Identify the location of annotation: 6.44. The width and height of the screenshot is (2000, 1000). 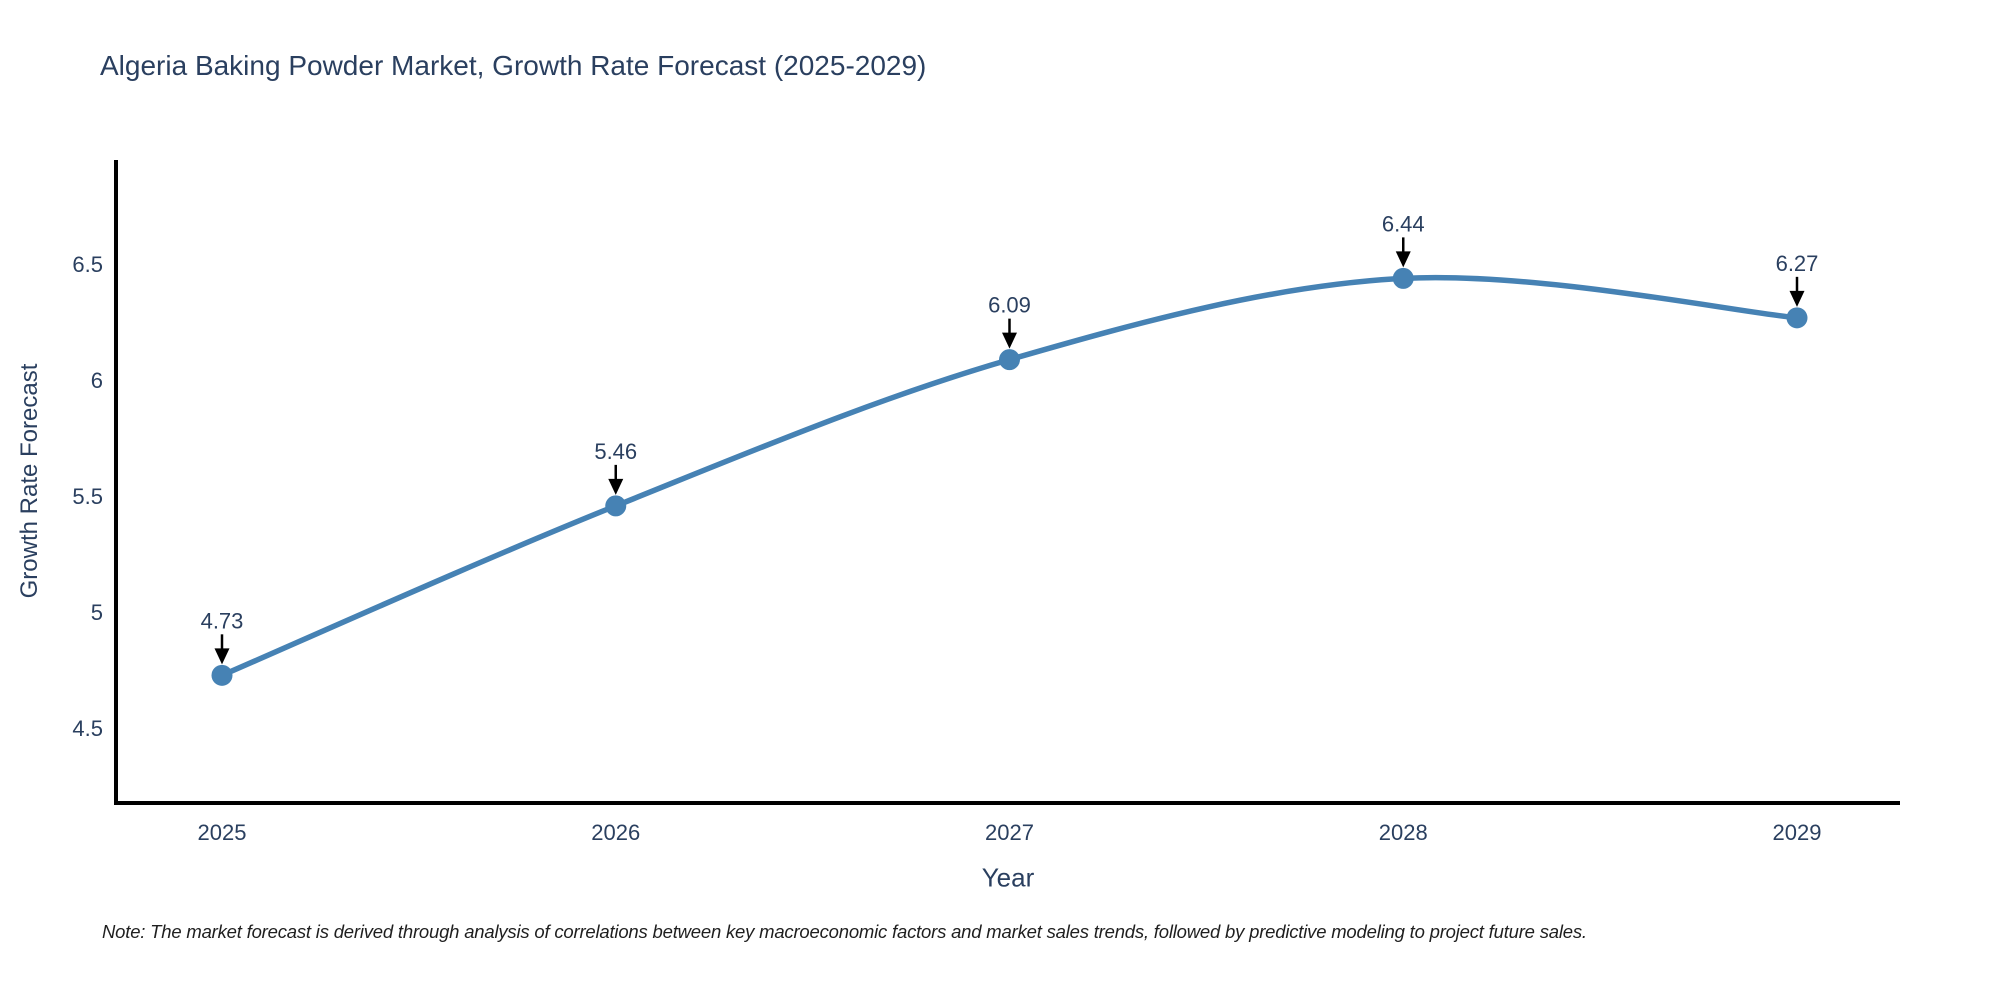
(1403, 239).